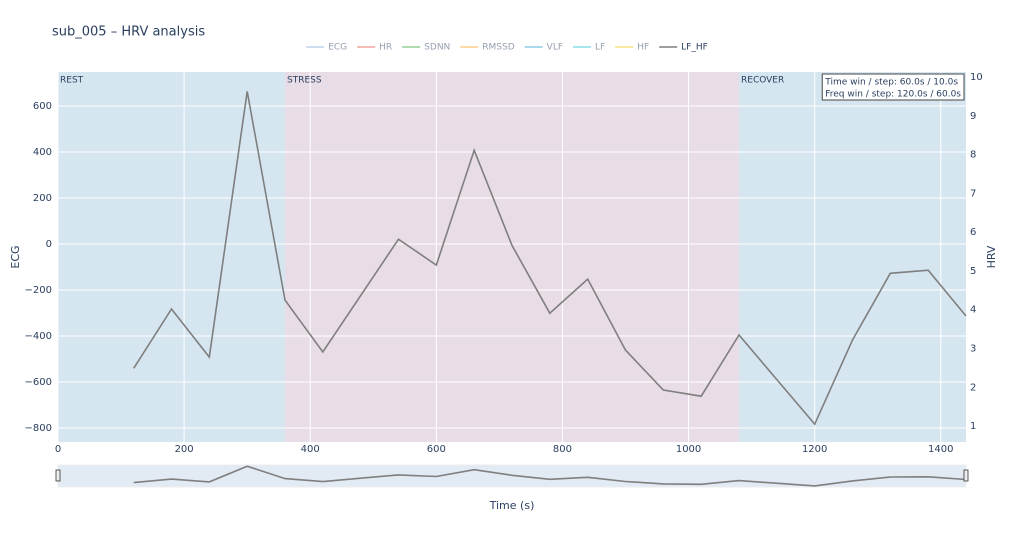 This screenshot has width=1024, height=544. What do you see at coordinates (973, 232) in the screenshot?
I see `y2-tick-label: 6` at bounding box center [973, 232].